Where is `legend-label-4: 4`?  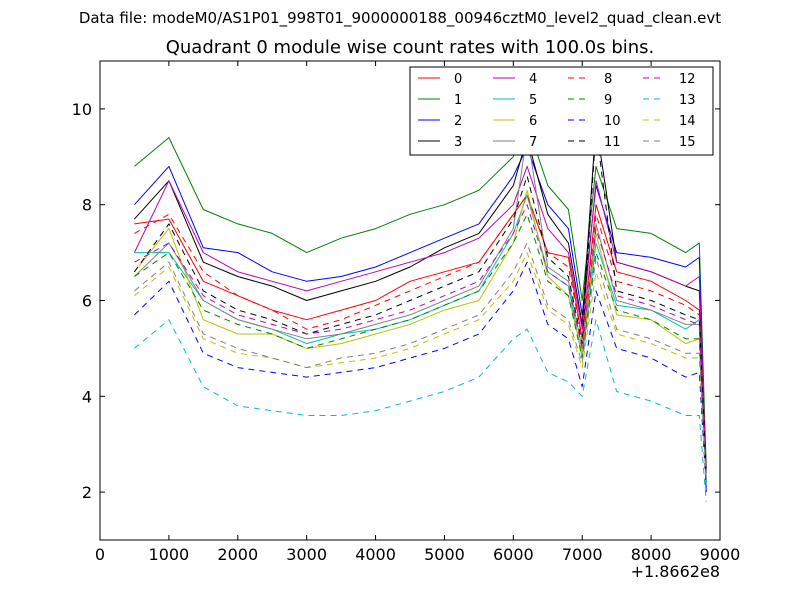
legend-label-4: 4 is located at coordinates (533, 79).